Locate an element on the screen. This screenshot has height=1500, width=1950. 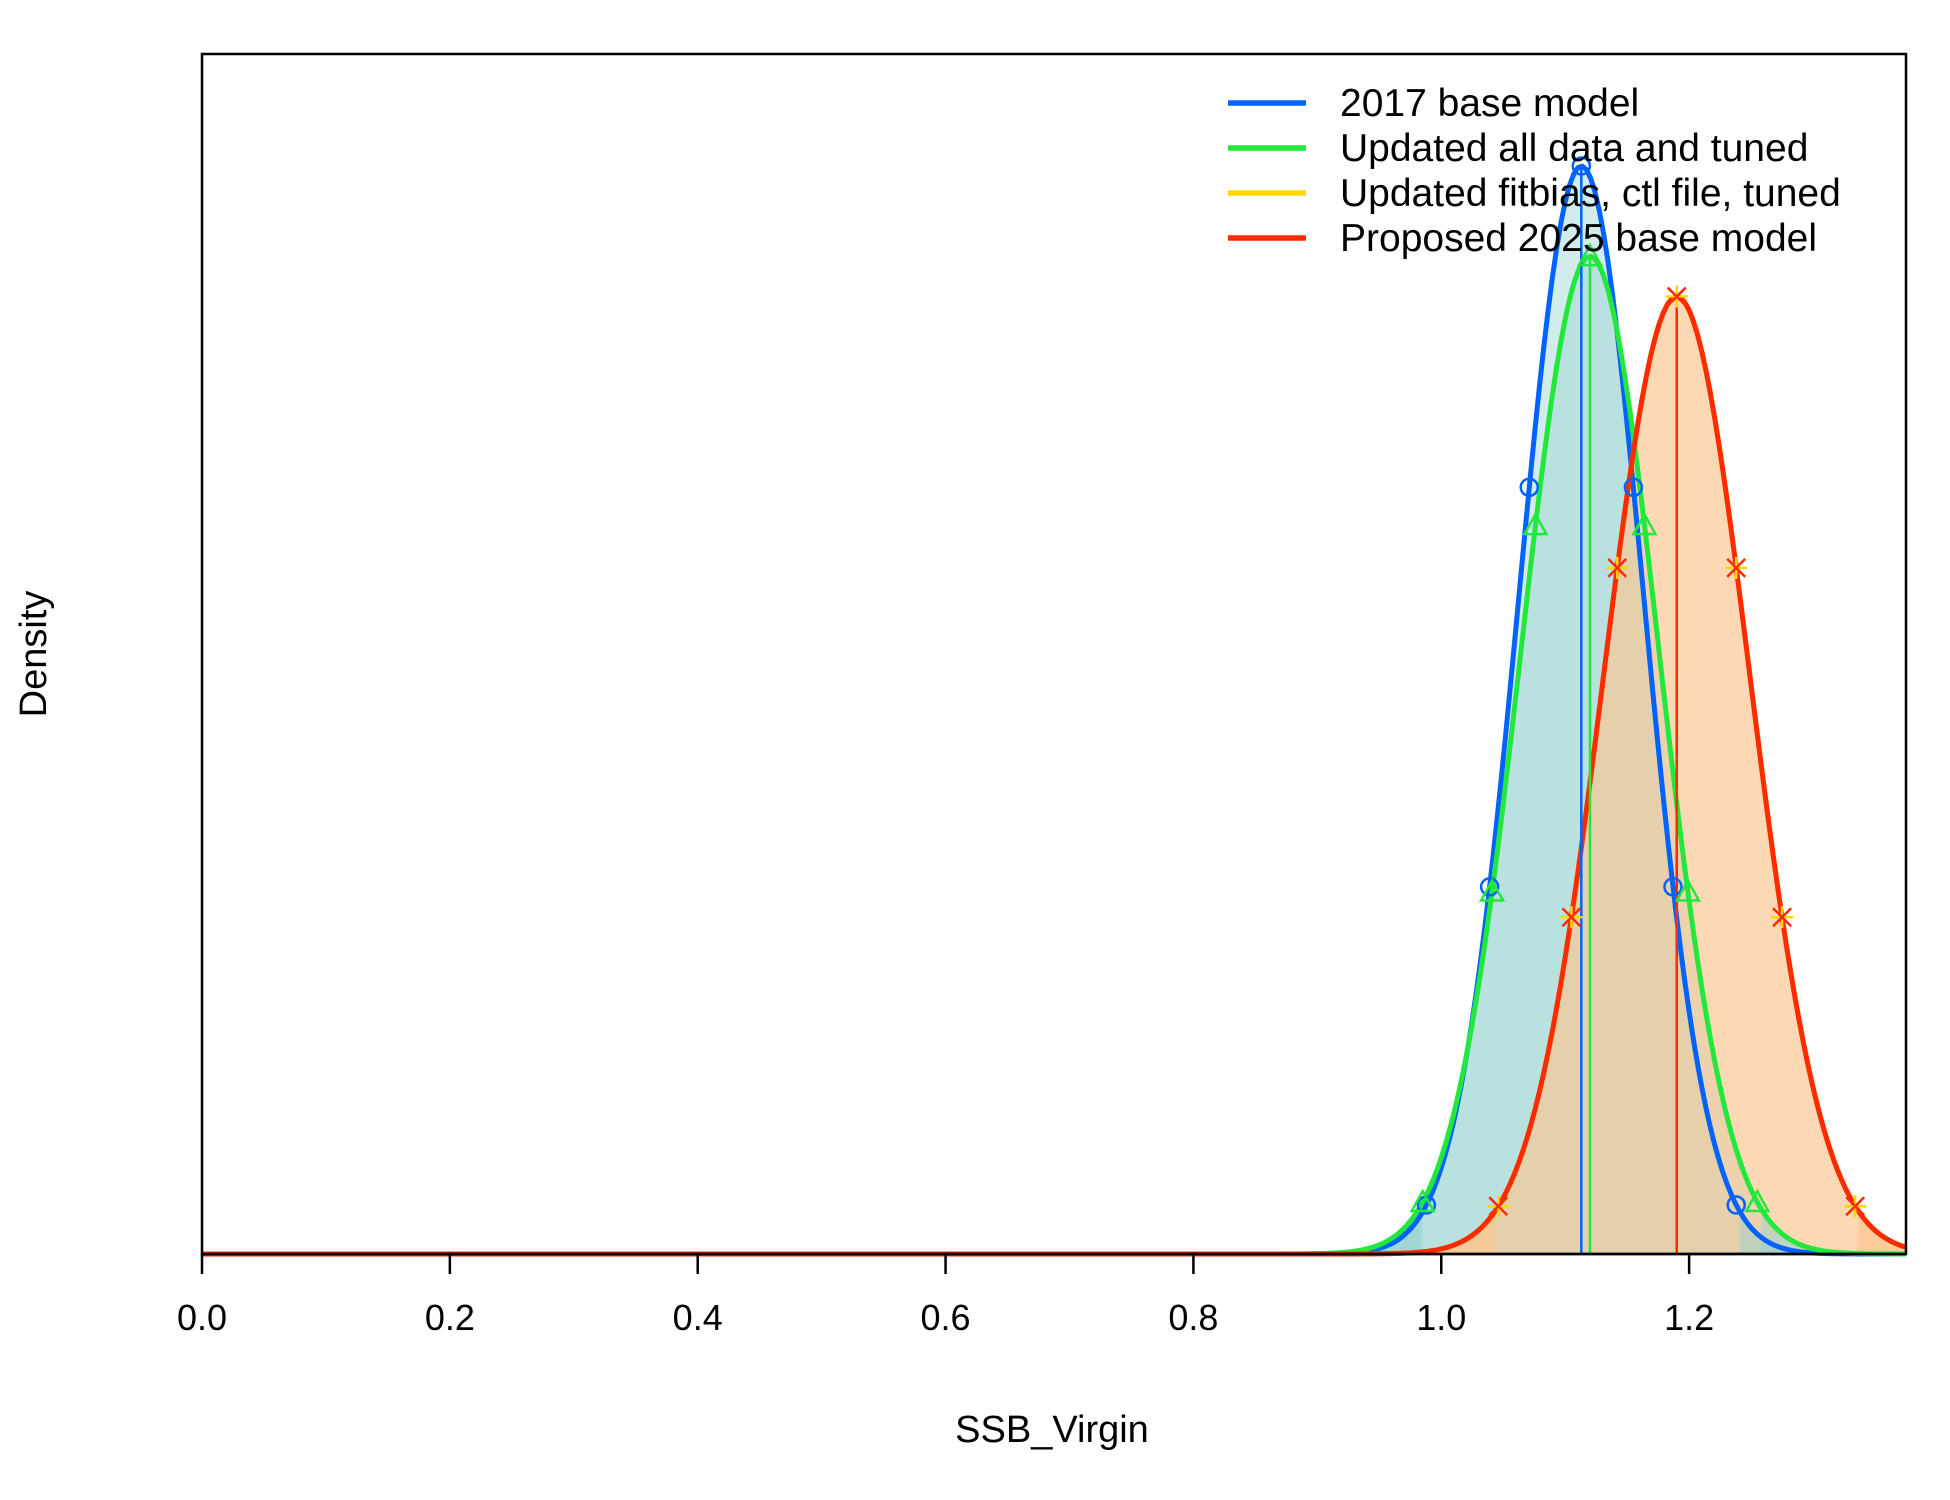
x-axis: 0.0 0.2 0.4 0.6 0.8 1.0 1.2 is located at coordinates (1041, 1295).